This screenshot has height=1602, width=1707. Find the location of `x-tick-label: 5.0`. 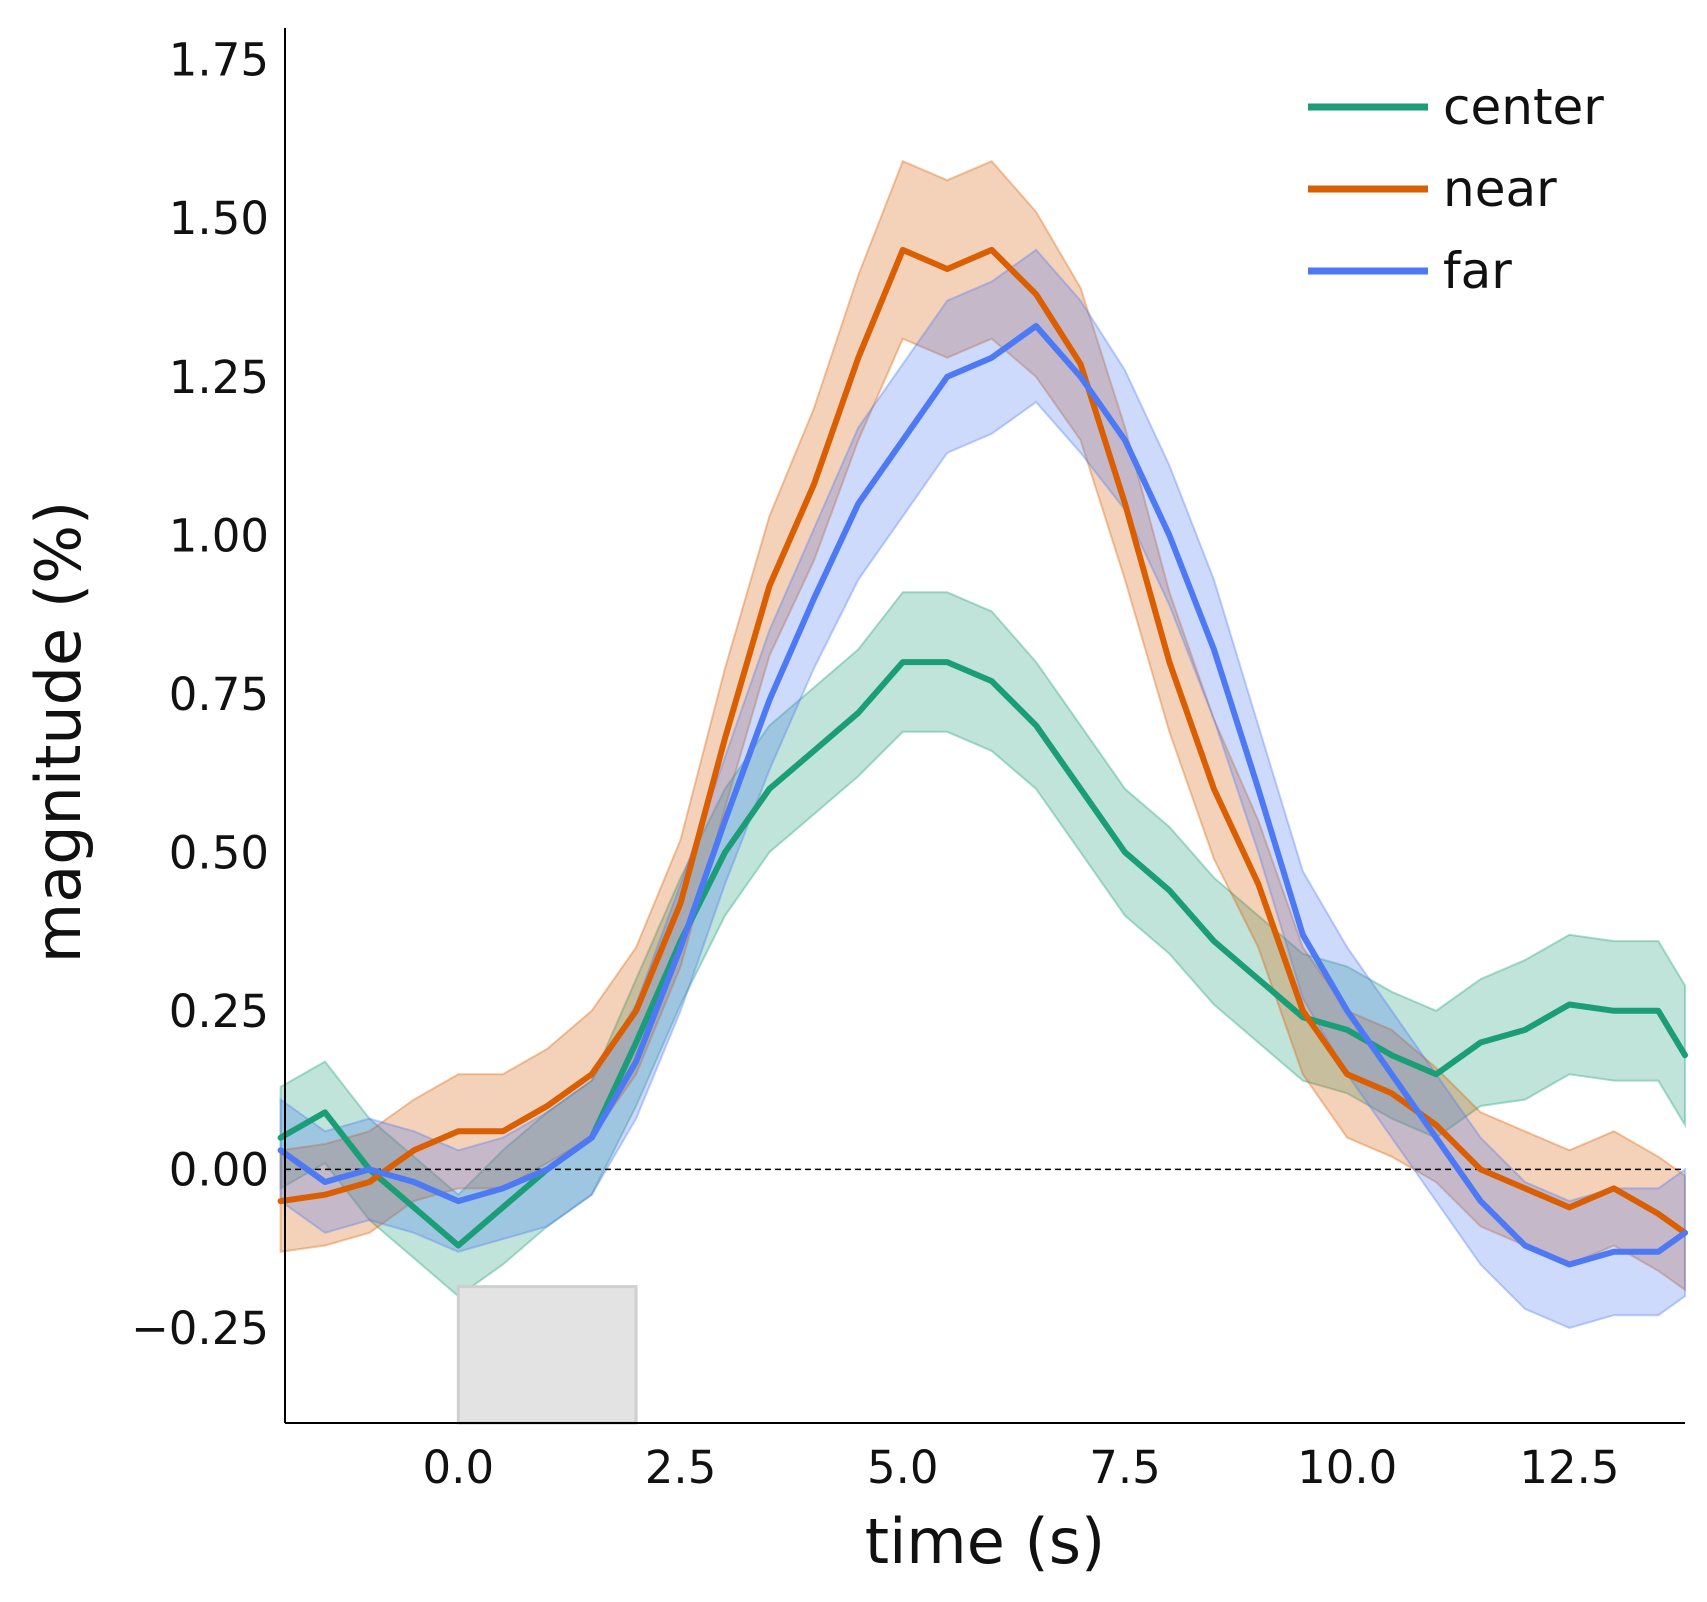

x-tick-label: 5.0 is located at coordinates (903, 1467).